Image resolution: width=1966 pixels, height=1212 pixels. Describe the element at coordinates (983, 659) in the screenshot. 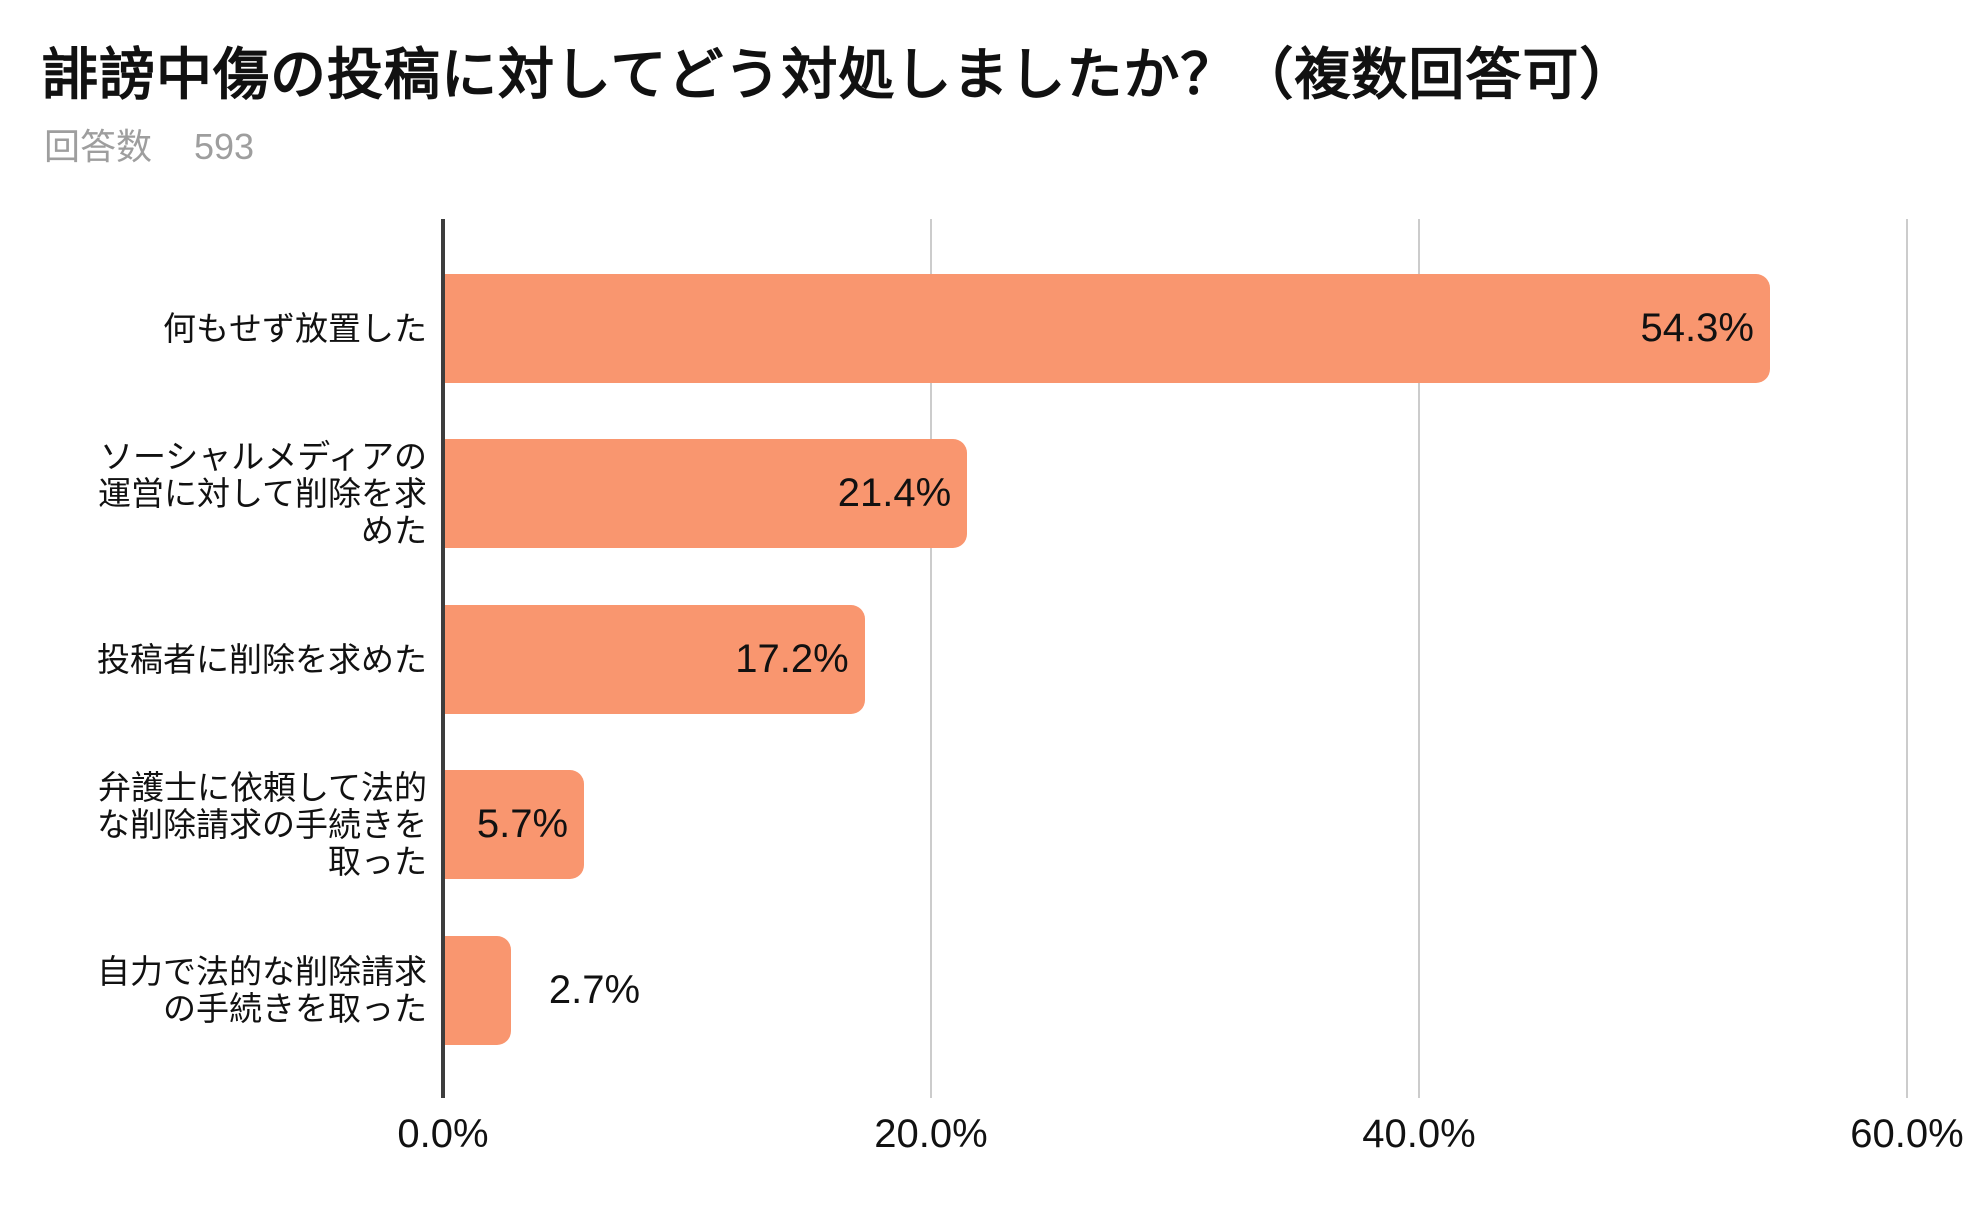

I see `bar-row: 投稿者に削除を求めた 17.2%` at that location.